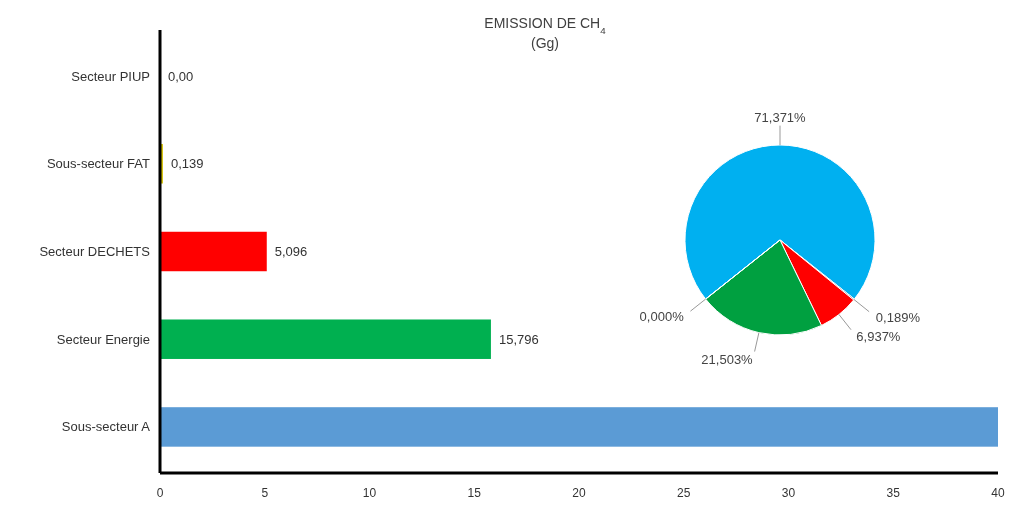 This screenshot has width=1018, height=518. What do you see at coordinates (110, 76) in the screenshot?
I see `y-tick-label: Secteur PIUP` at bounding box center [110, 76].